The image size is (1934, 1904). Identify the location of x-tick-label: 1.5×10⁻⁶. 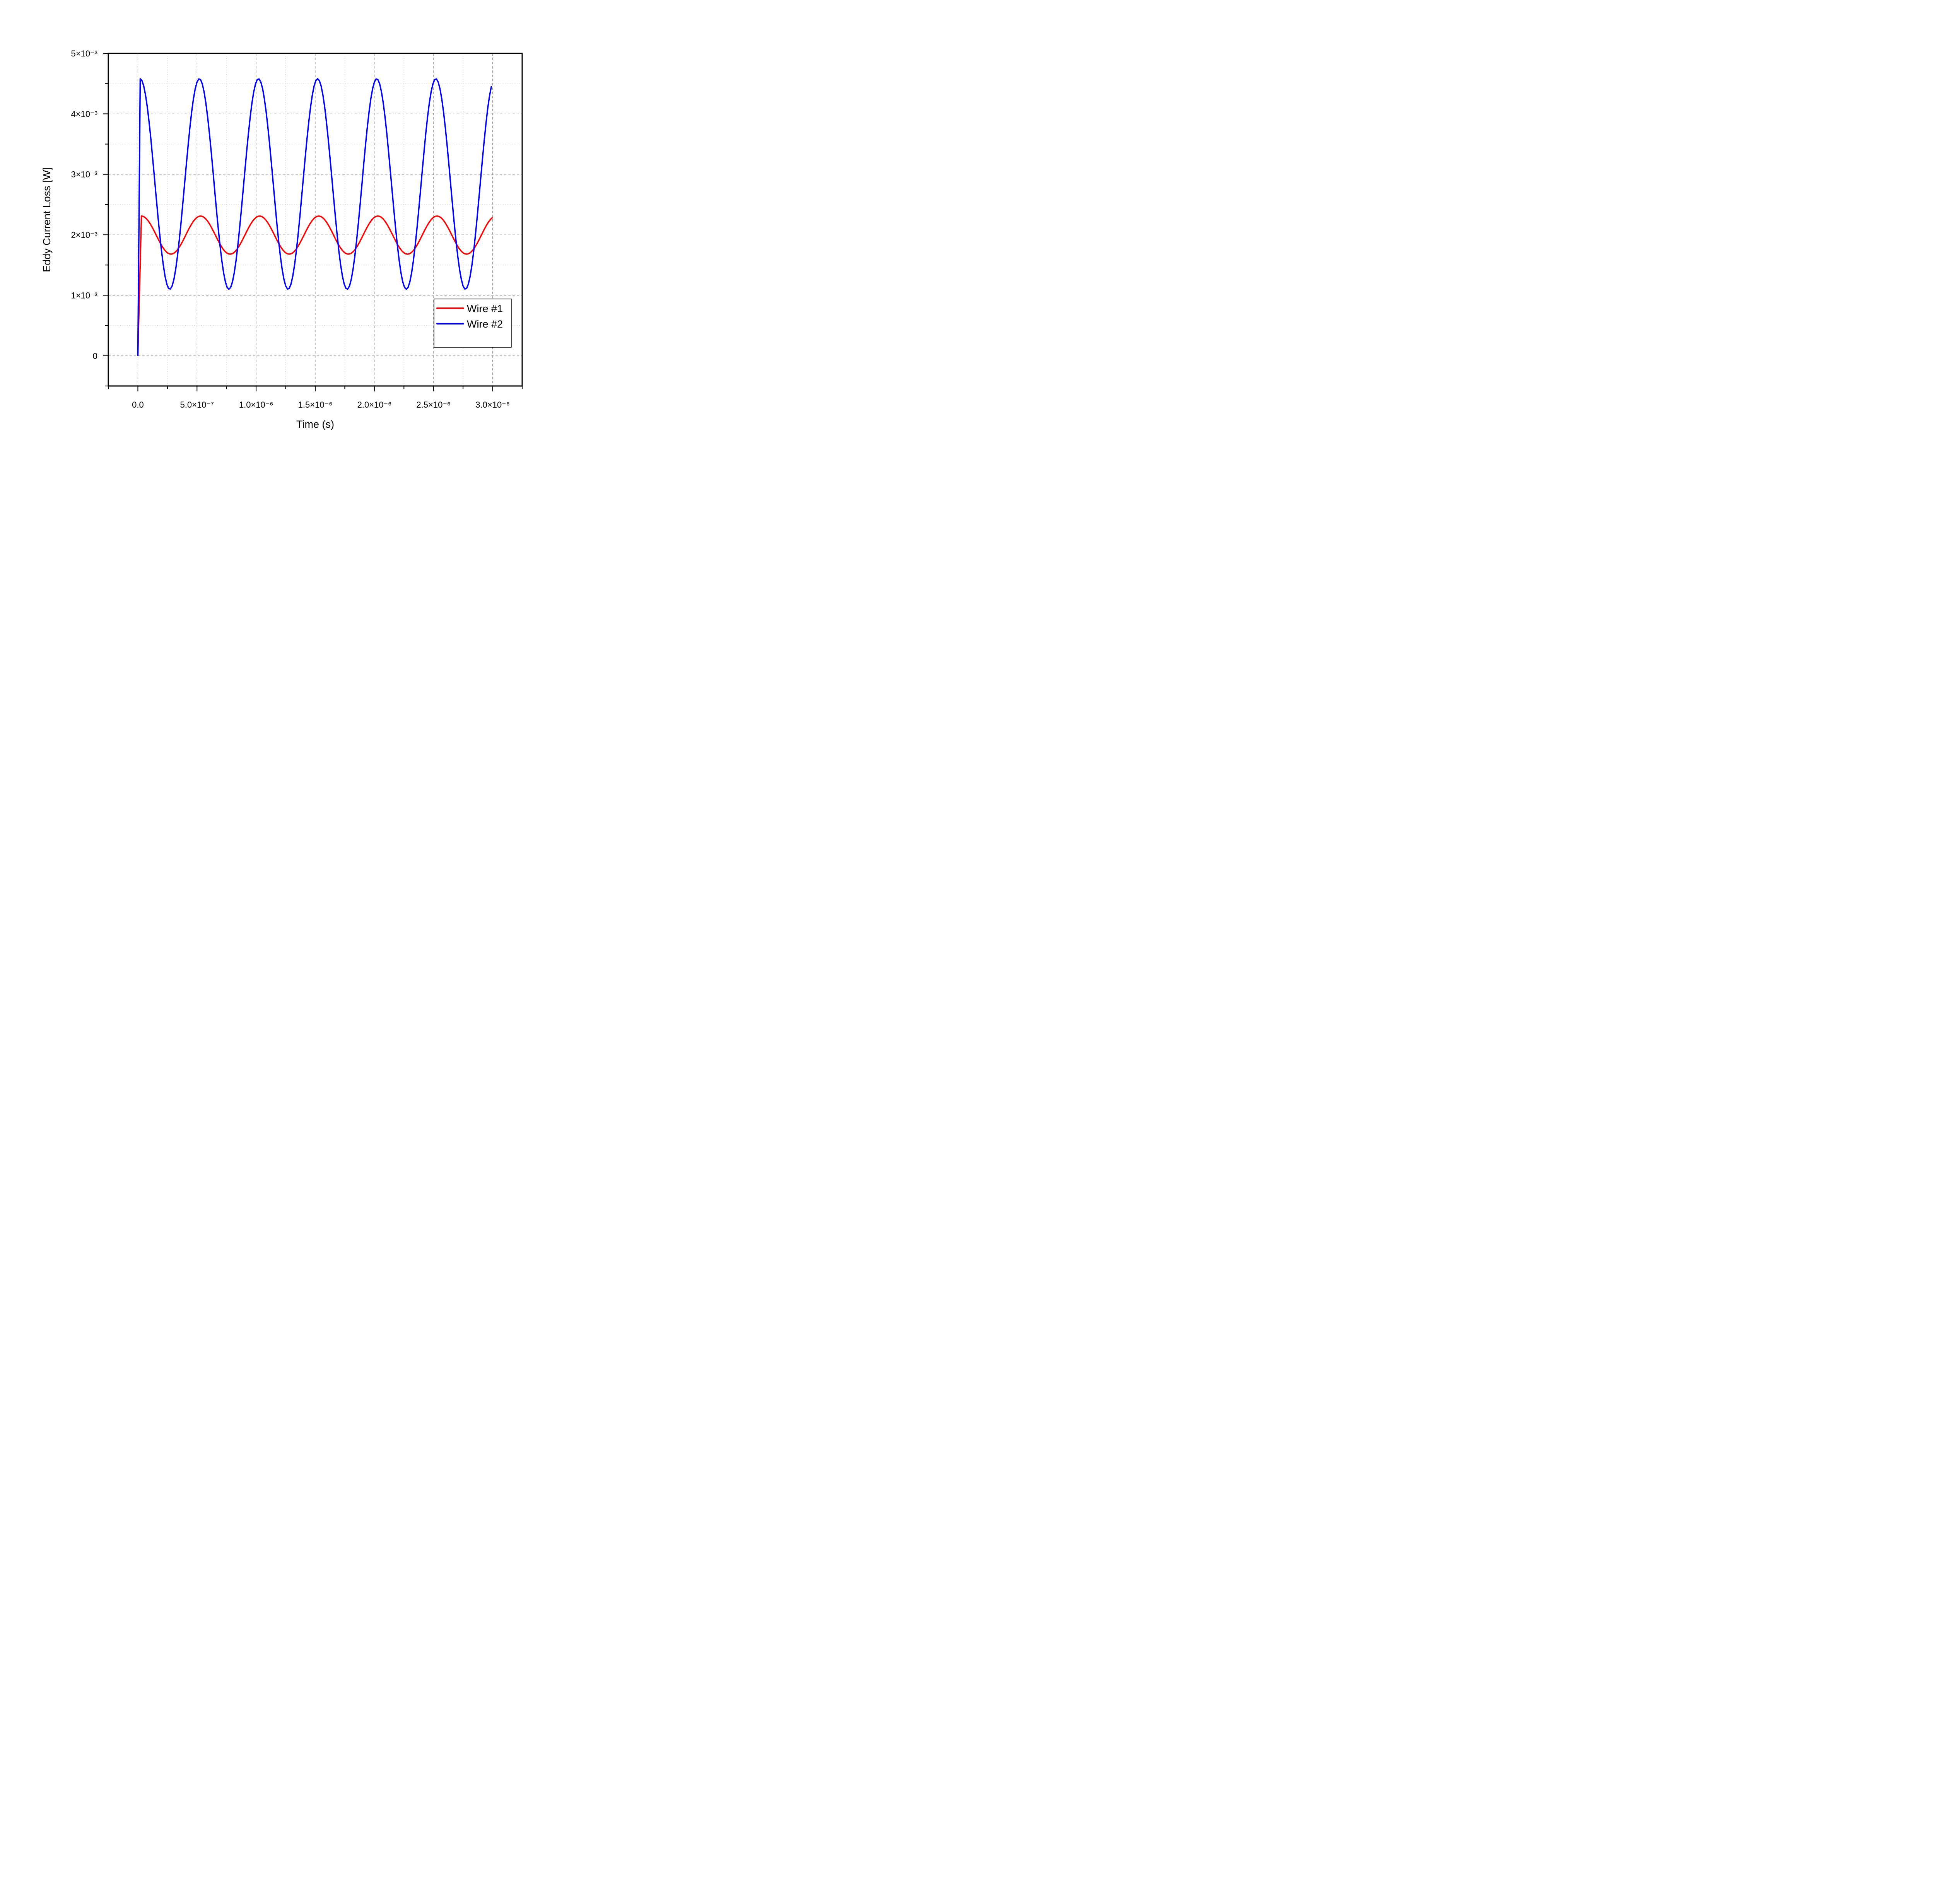
(315, 405).